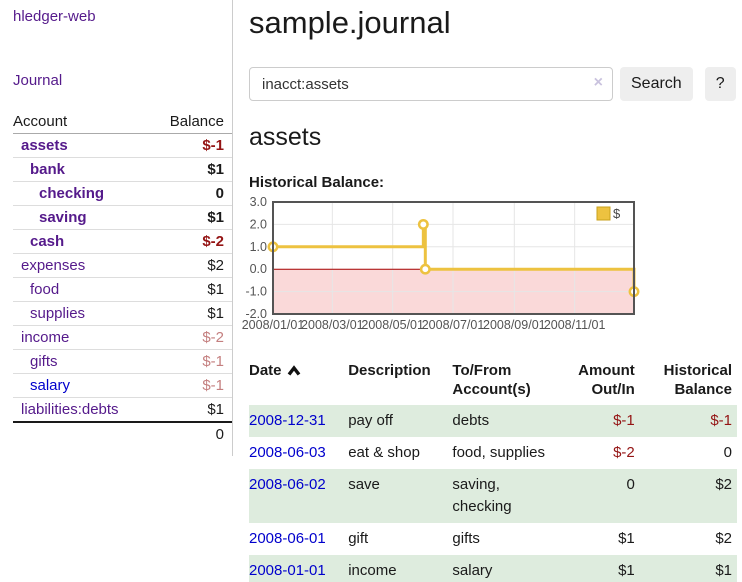 This screenshot has width=742, height=582. I want to click on transaction-accounts: debts, so click(471, 420).